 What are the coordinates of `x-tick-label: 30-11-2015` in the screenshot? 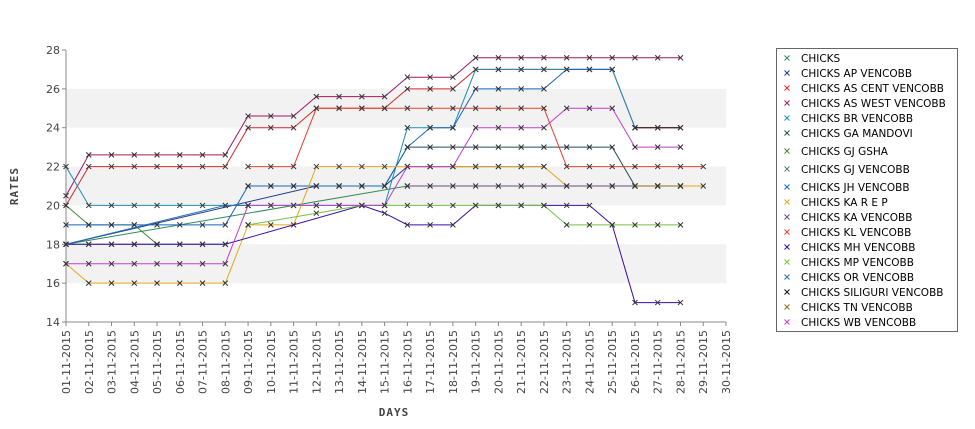 It's located at (726, 362).